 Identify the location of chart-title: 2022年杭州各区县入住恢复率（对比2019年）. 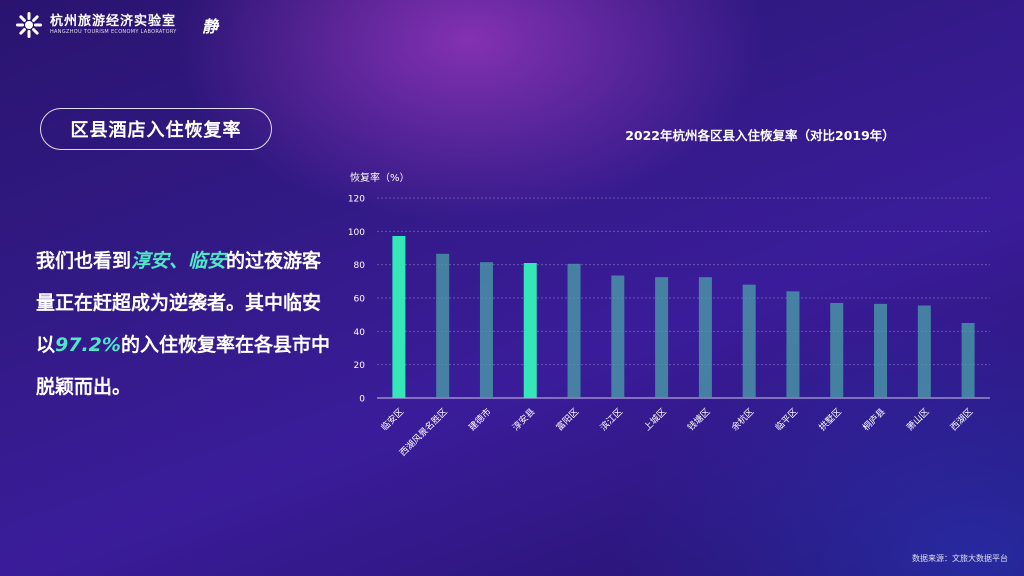
(760, 135).